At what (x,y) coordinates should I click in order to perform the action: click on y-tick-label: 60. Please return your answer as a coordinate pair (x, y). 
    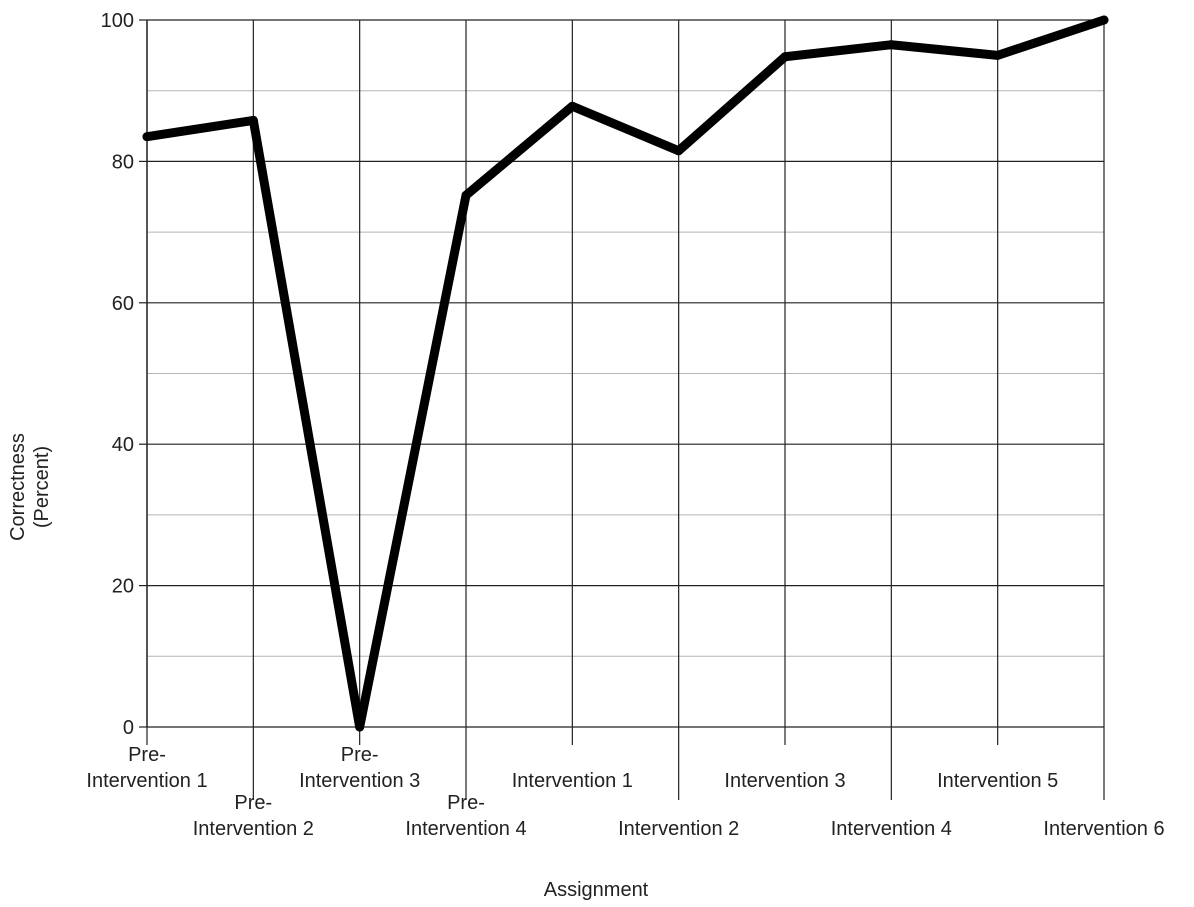
    Looking at the image, I should click on (123, 304).